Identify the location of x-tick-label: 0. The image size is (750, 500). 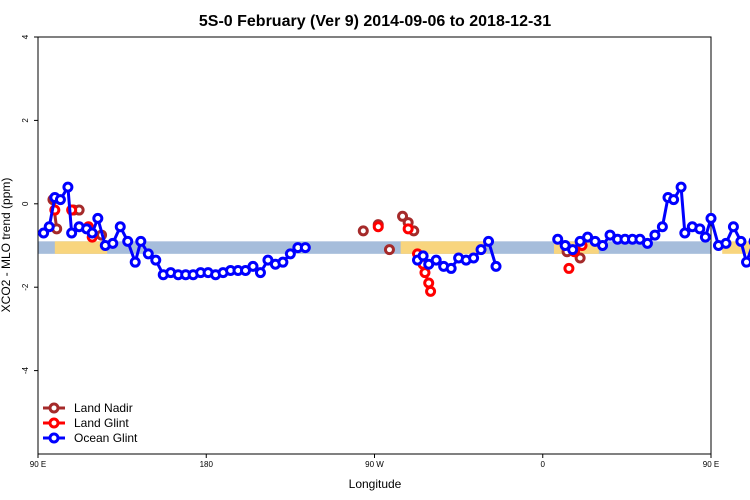
(543, 464).